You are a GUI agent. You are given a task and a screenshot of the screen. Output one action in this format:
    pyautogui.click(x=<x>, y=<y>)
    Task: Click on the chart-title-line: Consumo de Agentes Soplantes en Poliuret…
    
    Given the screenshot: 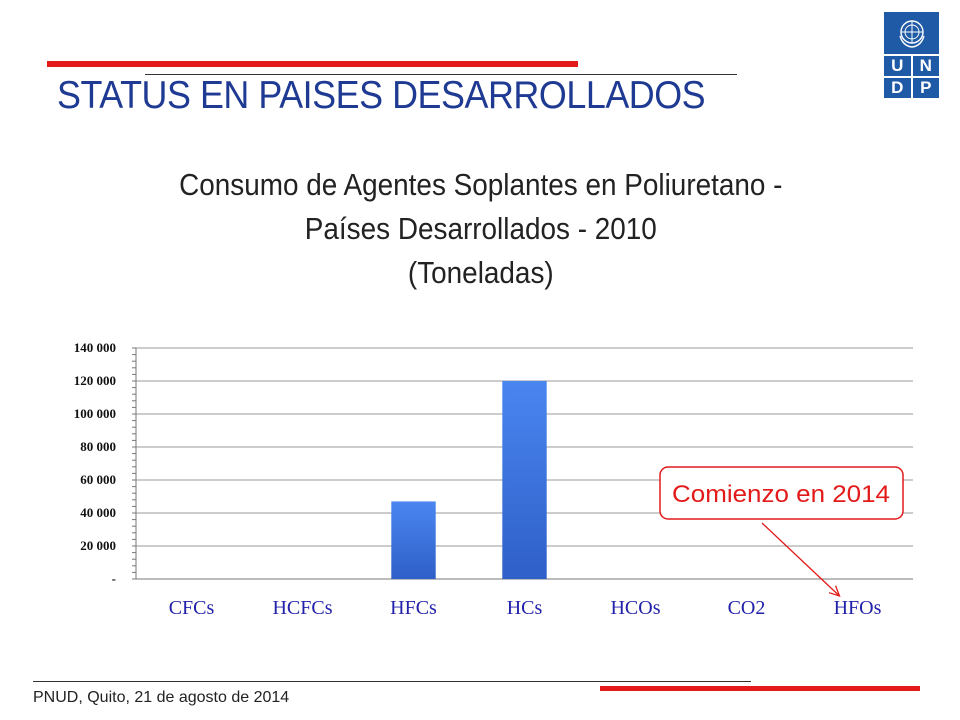 What is the action you would take?
    pyautogui.click(x=481, y=184)
    